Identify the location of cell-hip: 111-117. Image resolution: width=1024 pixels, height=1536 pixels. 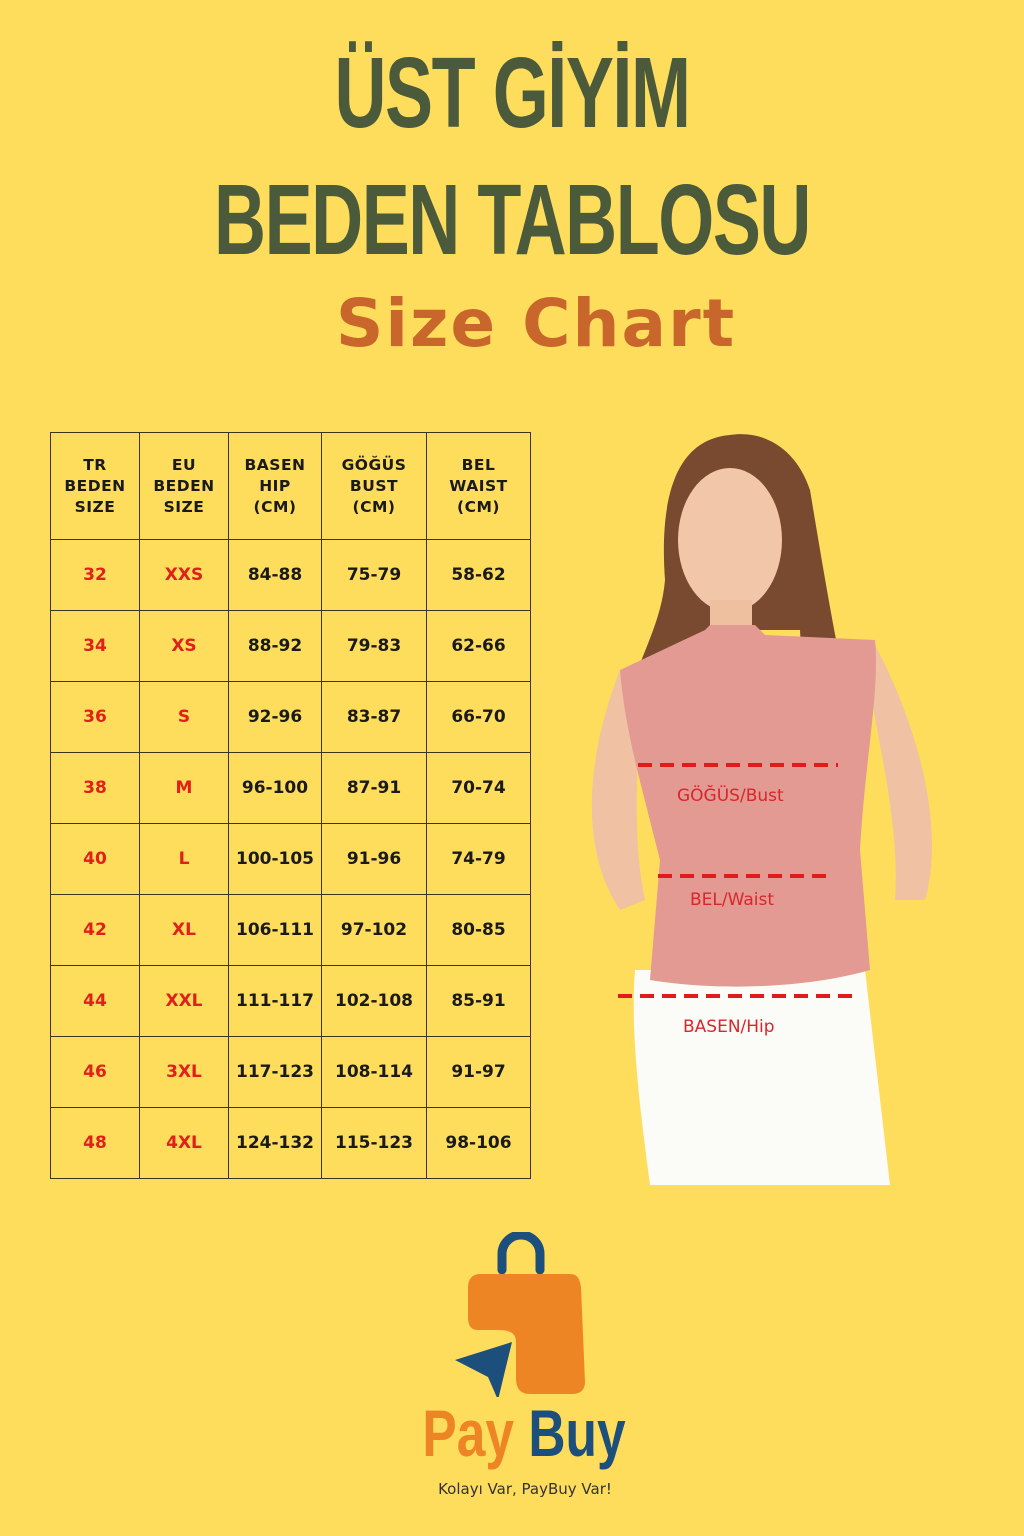
(275, 1001).